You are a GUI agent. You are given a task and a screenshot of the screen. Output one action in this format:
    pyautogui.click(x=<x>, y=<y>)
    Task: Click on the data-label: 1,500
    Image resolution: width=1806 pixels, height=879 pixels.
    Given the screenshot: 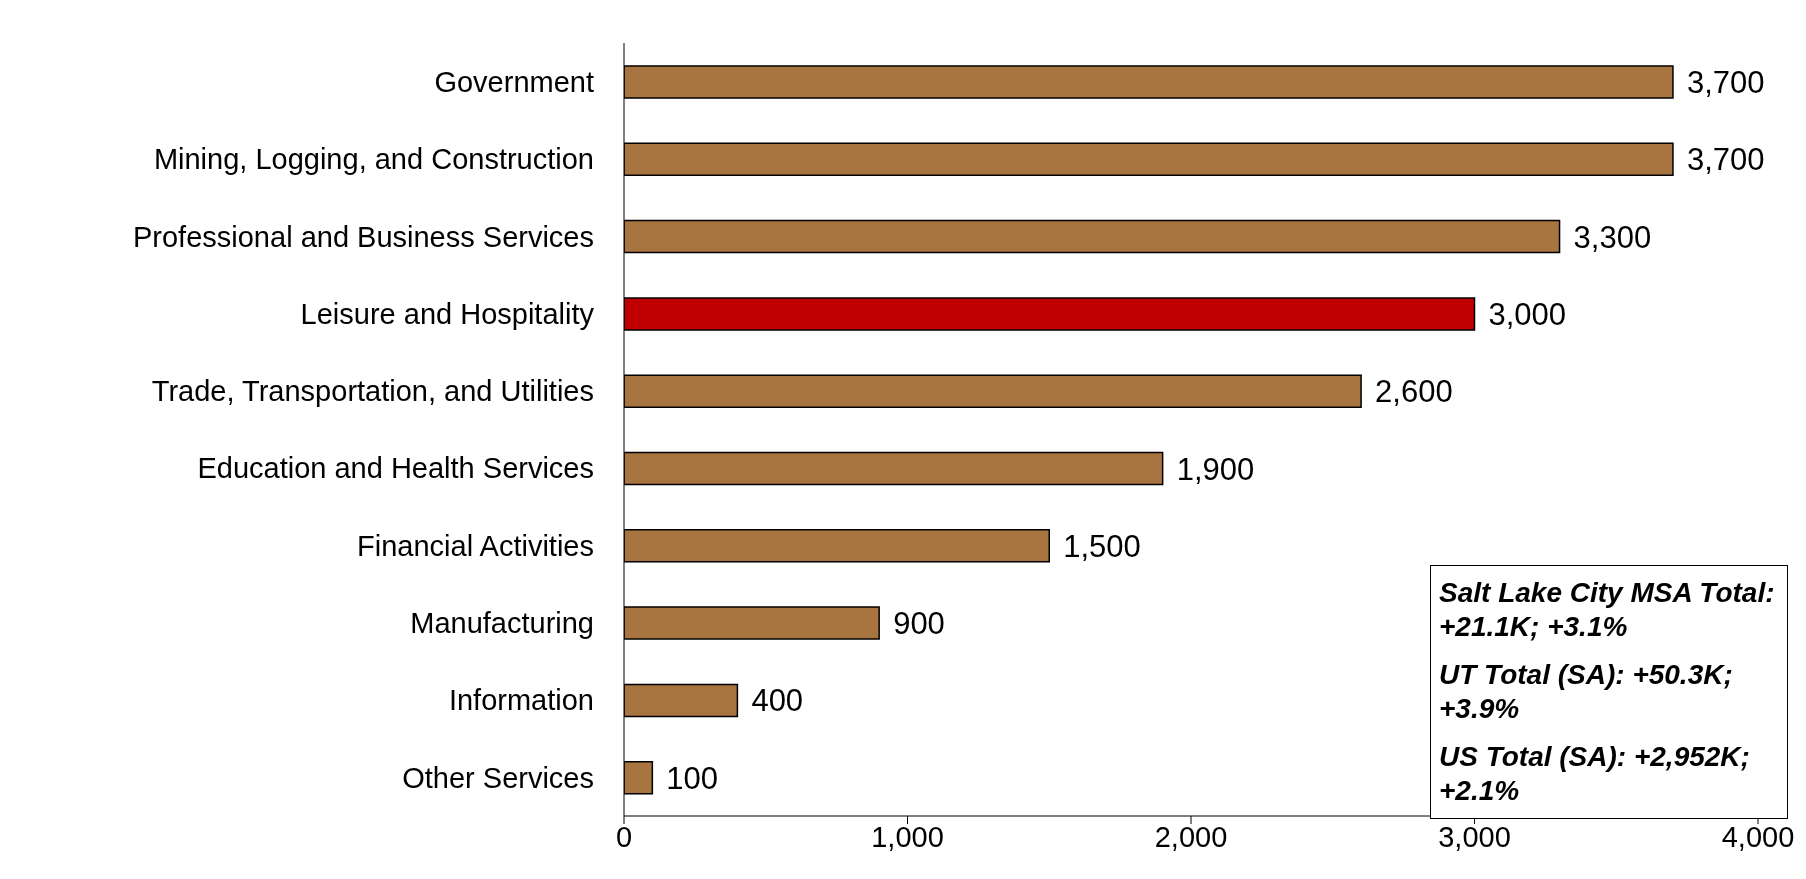 What is the action you would take?
    pyautogui.click(x=1102, y=546)
    